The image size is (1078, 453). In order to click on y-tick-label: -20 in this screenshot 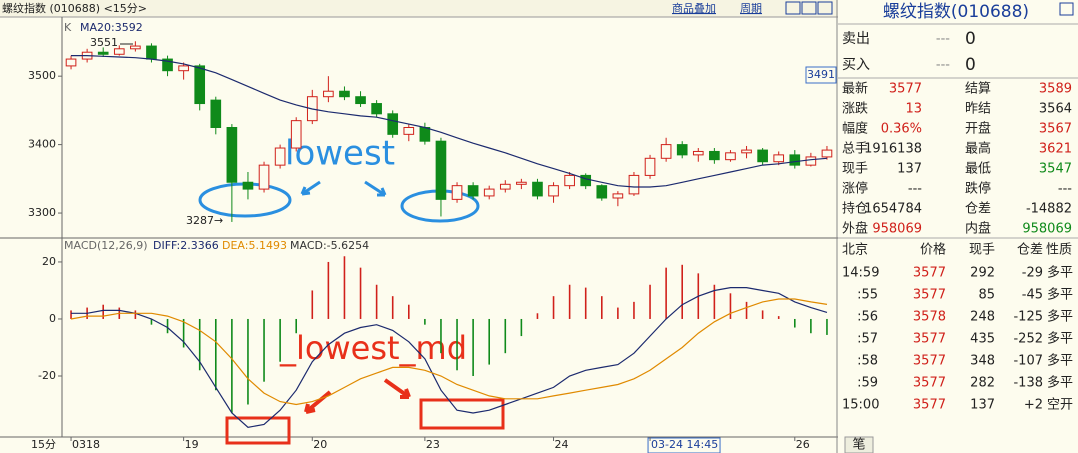, I will do `click(47, 375)`.